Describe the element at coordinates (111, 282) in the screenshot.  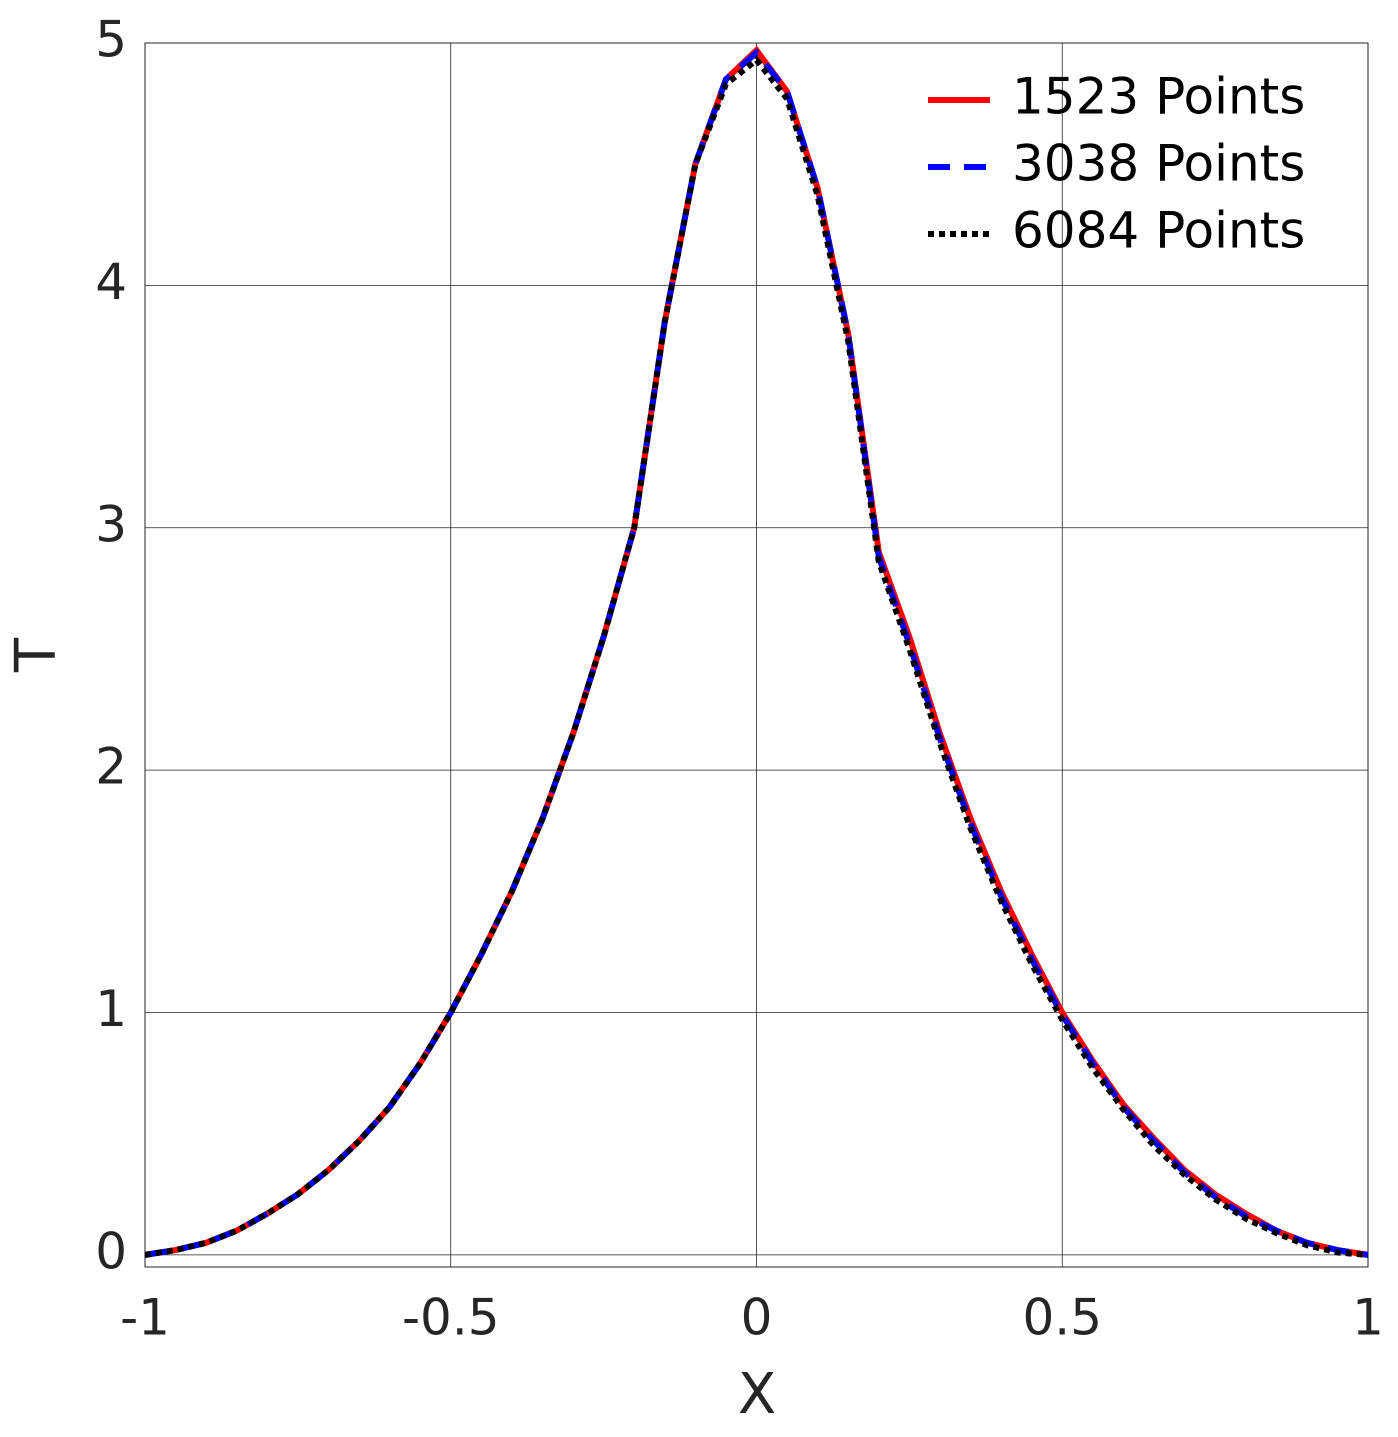
I see `y-tick-label: 4` at that location.